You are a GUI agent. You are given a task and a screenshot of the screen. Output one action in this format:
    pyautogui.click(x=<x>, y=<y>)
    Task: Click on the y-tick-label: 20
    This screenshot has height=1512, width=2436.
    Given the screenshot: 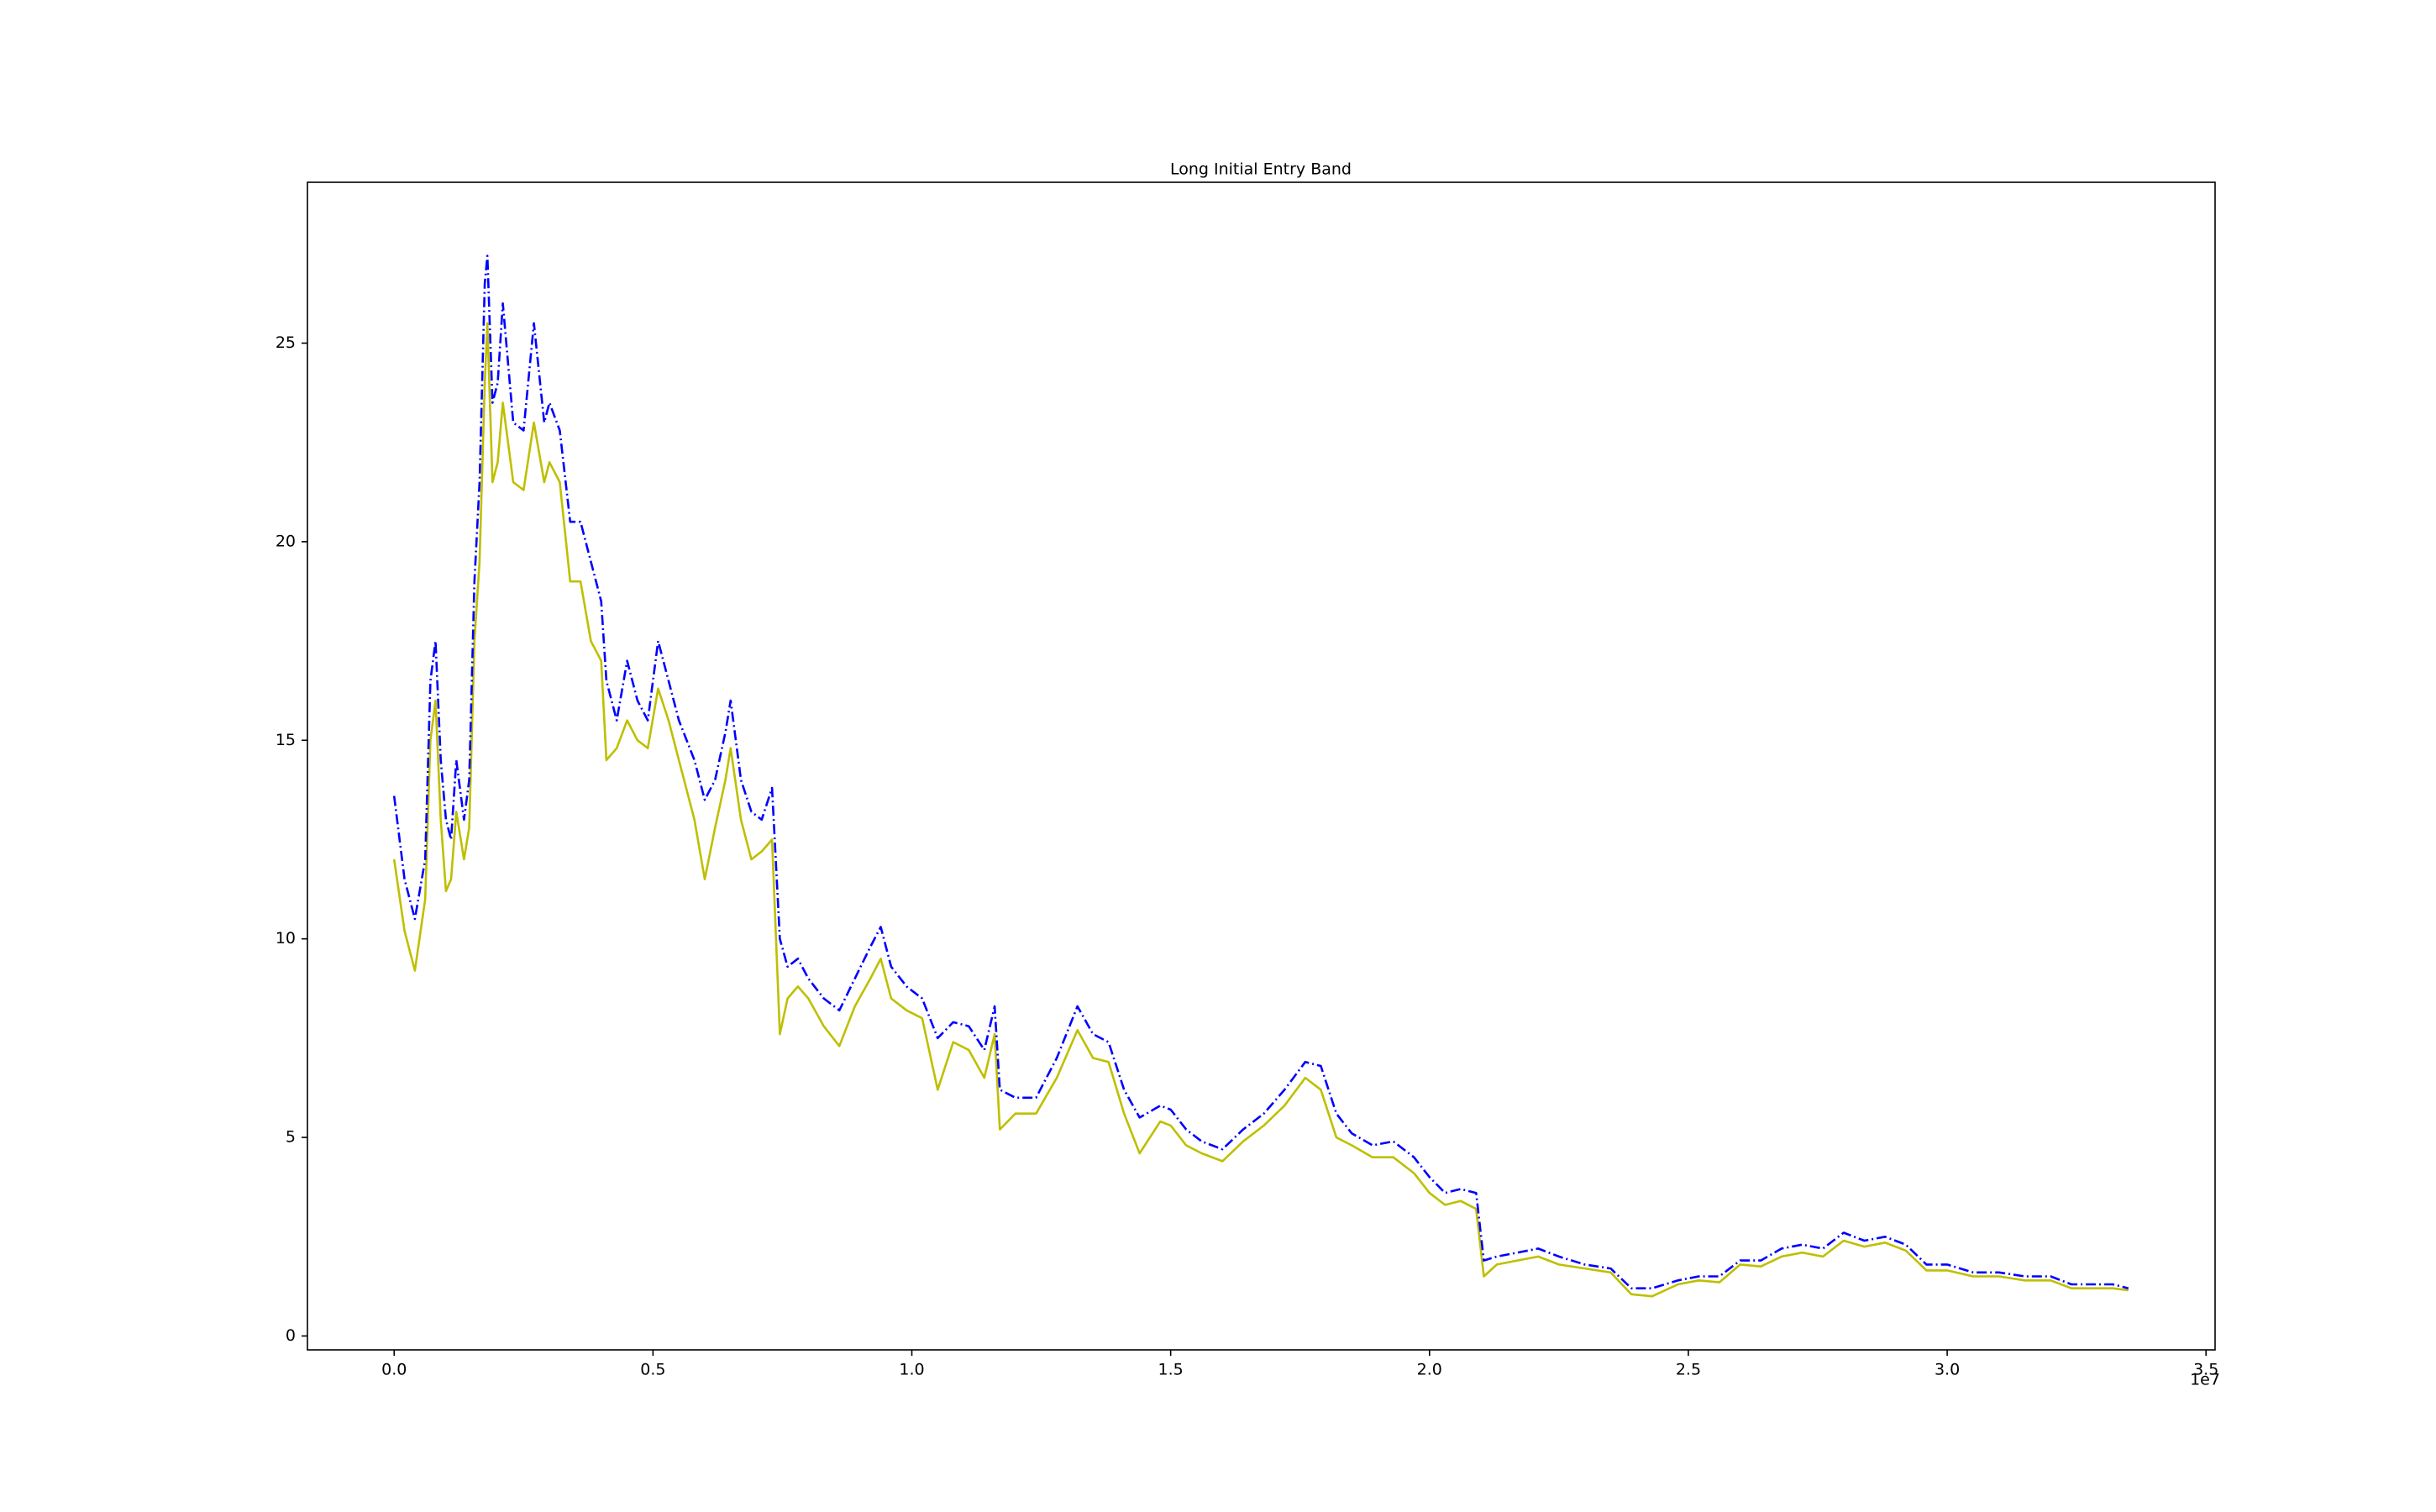 What is the action you would take?
    pyautogui.click(x=286, y=541)
    